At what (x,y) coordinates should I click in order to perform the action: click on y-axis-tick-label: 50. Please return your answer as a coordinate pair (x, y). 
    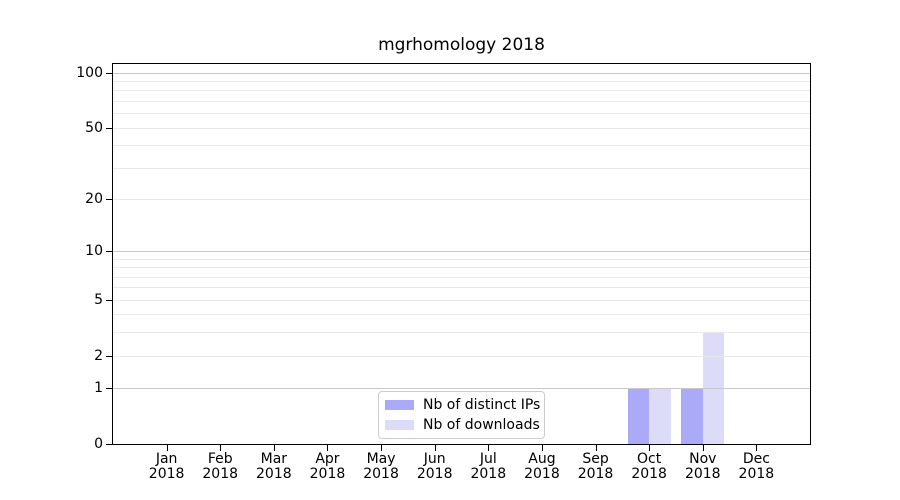
    Looking at the image, I should click on (94, 127).